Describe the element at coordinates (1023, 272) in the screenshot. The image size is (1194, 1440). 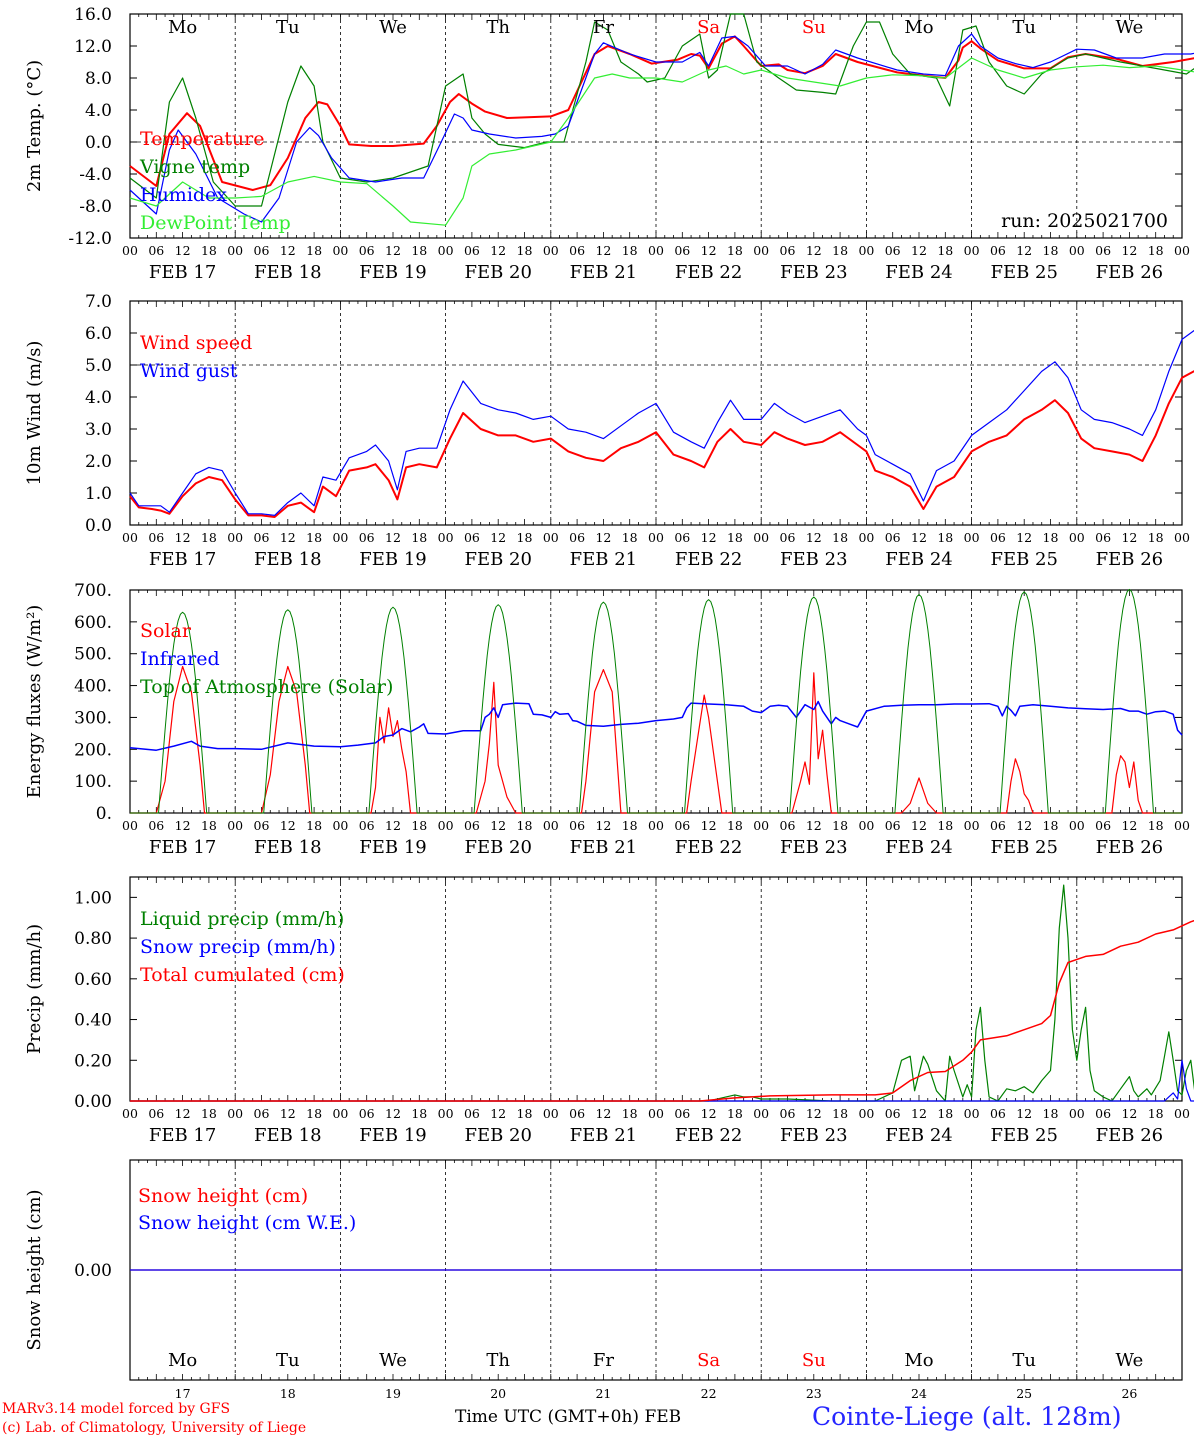
I see `date-label: FEB 25` at that location.